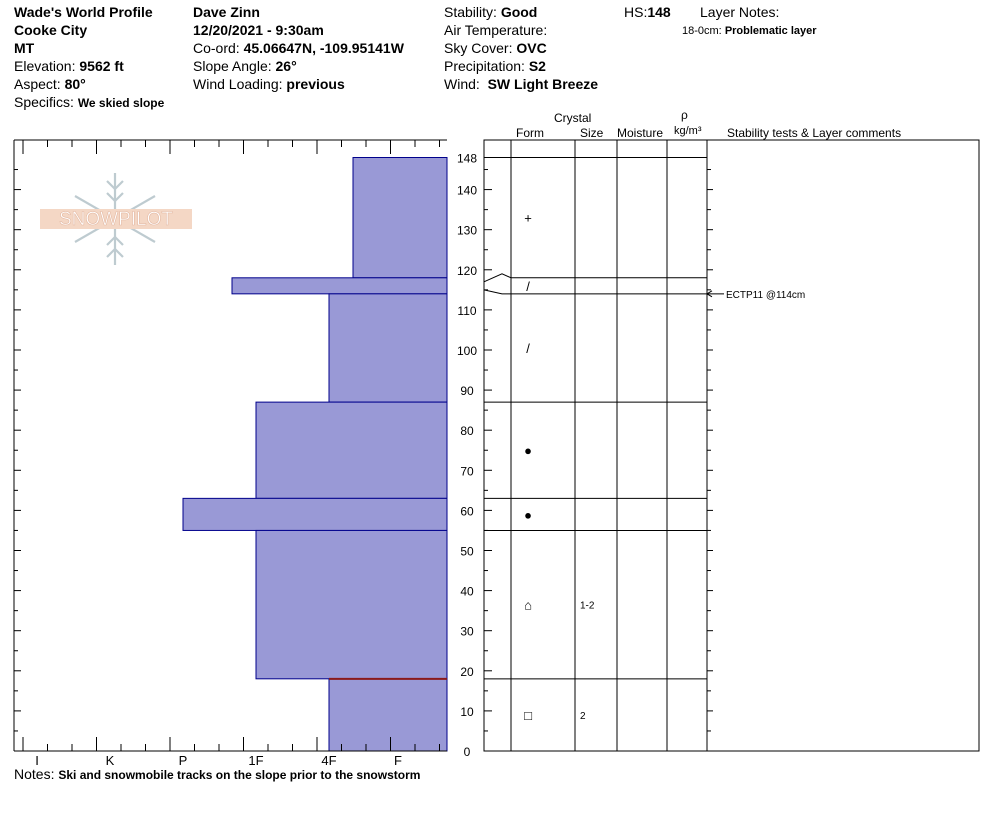  I want to click on sky-label: Sky Cover:, so click(478, 48).